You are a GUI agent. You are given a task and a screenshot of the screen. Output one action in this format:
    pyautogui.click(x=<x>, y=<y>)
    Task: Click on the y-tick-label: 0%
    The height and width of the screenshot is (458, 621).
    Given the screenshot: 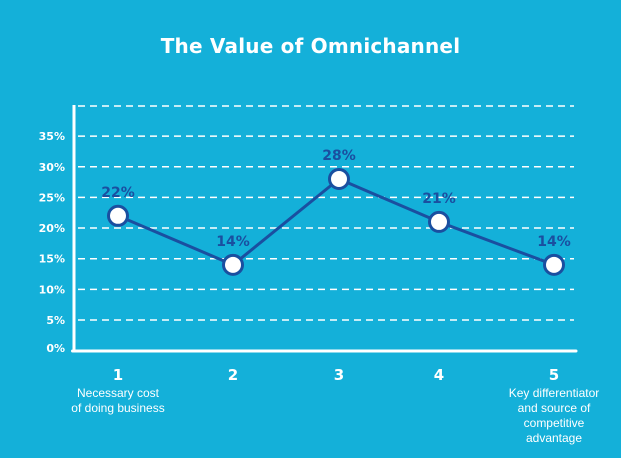 What is the action you would take?
    pyautogui.click(x=55, y=348)
    